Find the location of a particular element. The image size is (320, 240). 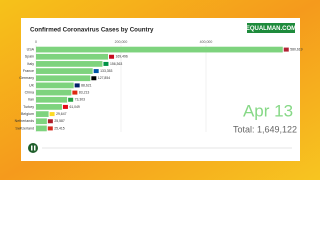

category-label: USA is located at coordinates (31, 50).